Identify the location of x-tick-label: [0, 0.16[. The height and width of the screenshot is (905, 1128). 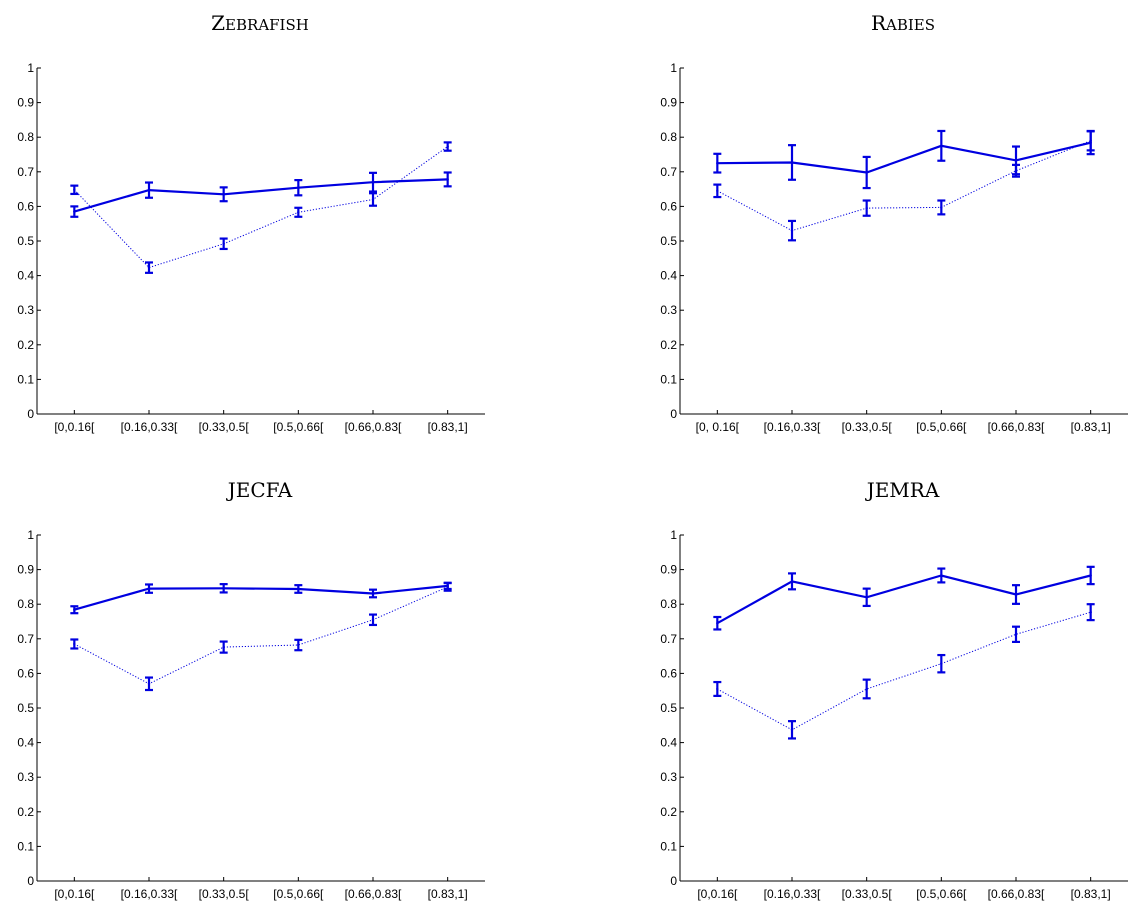
(718, 427).